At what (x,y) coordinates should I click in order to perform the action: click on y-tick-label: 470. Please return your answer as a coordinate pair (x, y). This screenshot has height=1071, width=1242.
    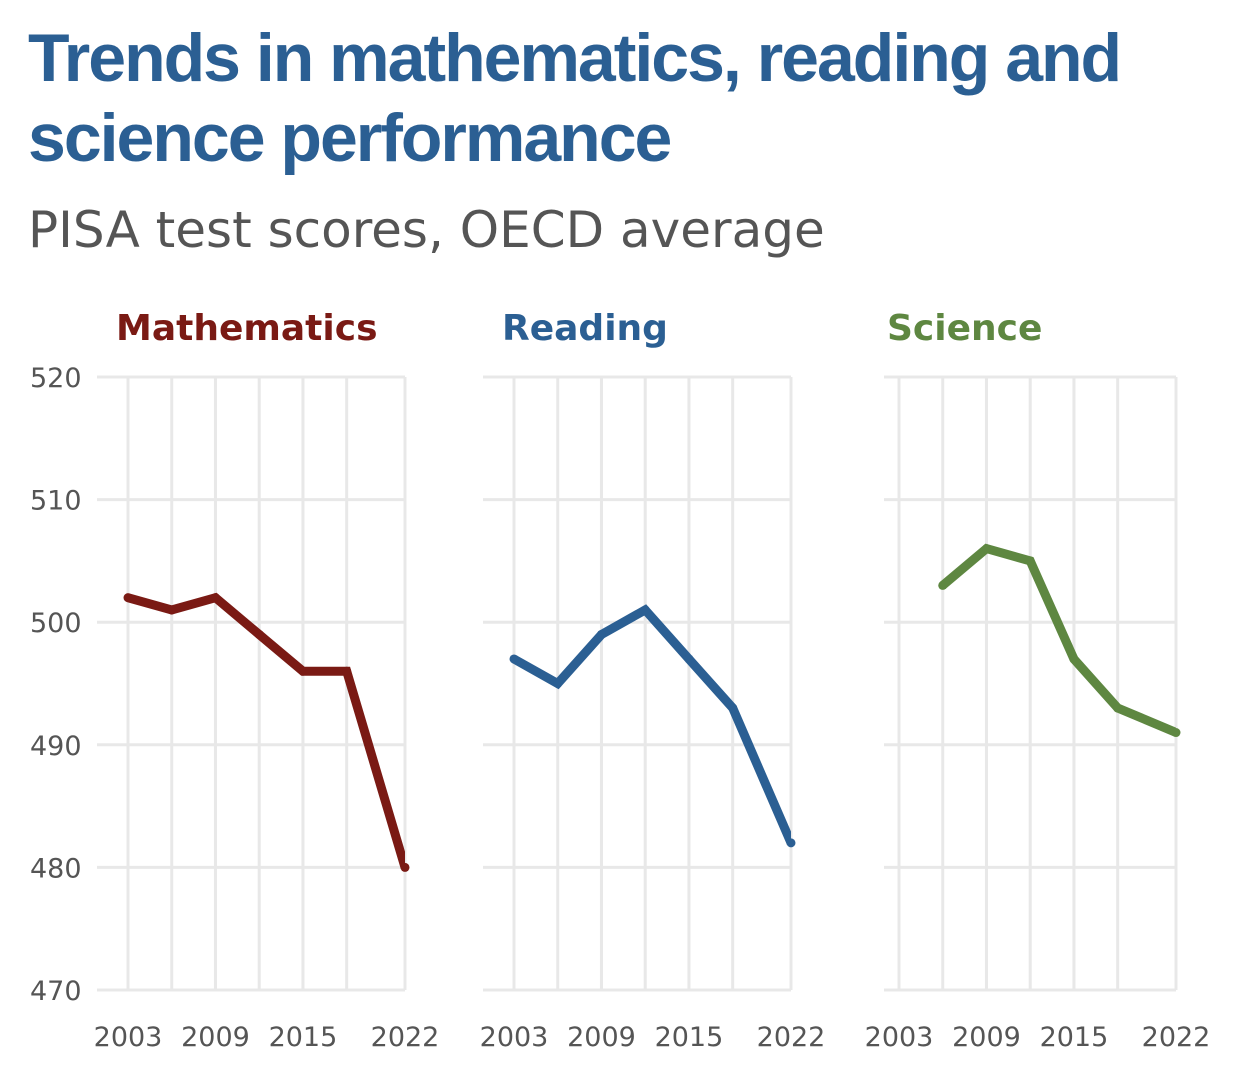
    Looking at the image, I should click on (56, 991).